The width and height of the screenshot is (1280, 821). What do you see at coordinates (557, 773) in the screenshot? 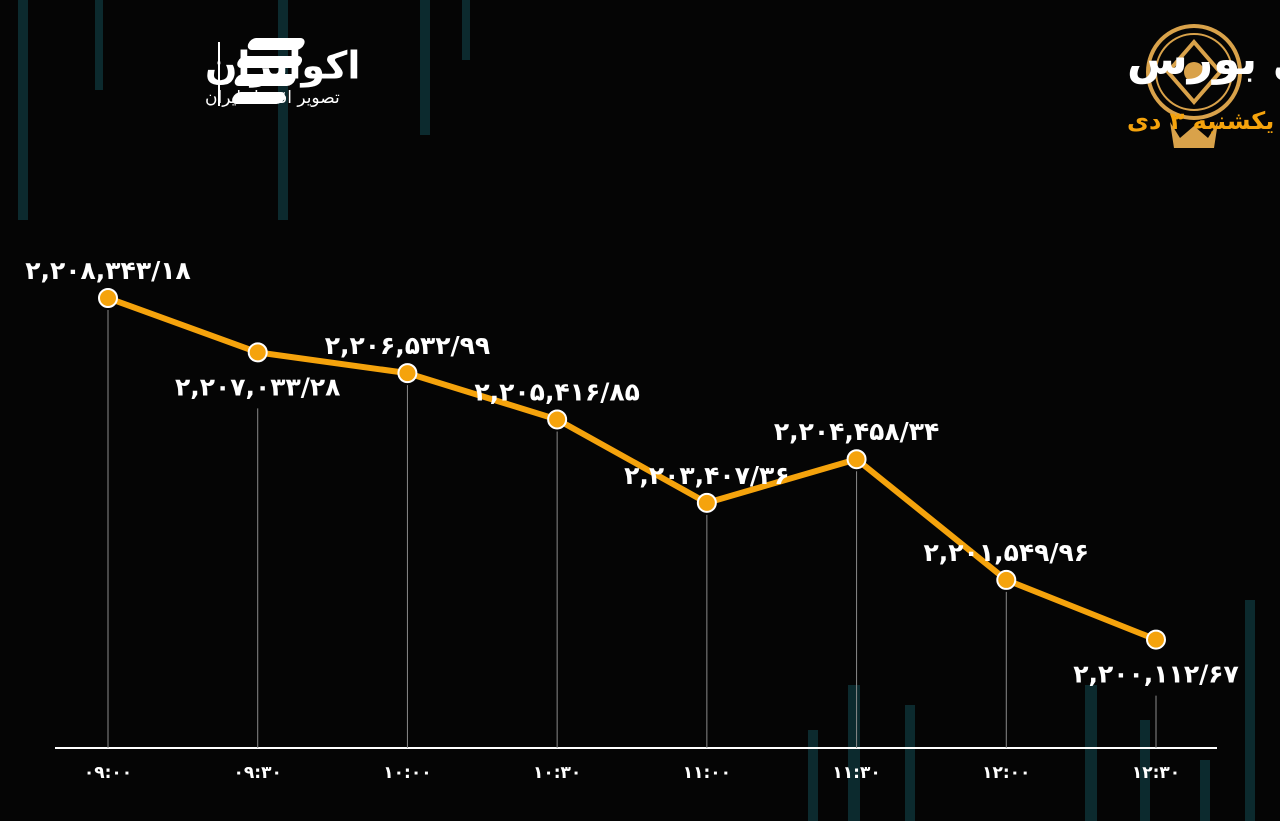
I see `x-tick-label: ۱۰:۳۰` at bounding box center [557, 773].